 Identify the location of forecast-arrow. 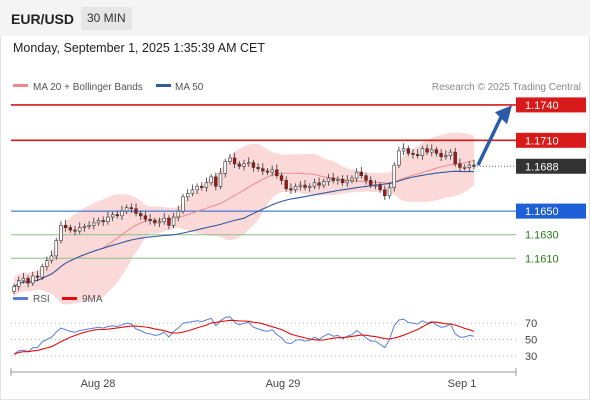
(494, 135).